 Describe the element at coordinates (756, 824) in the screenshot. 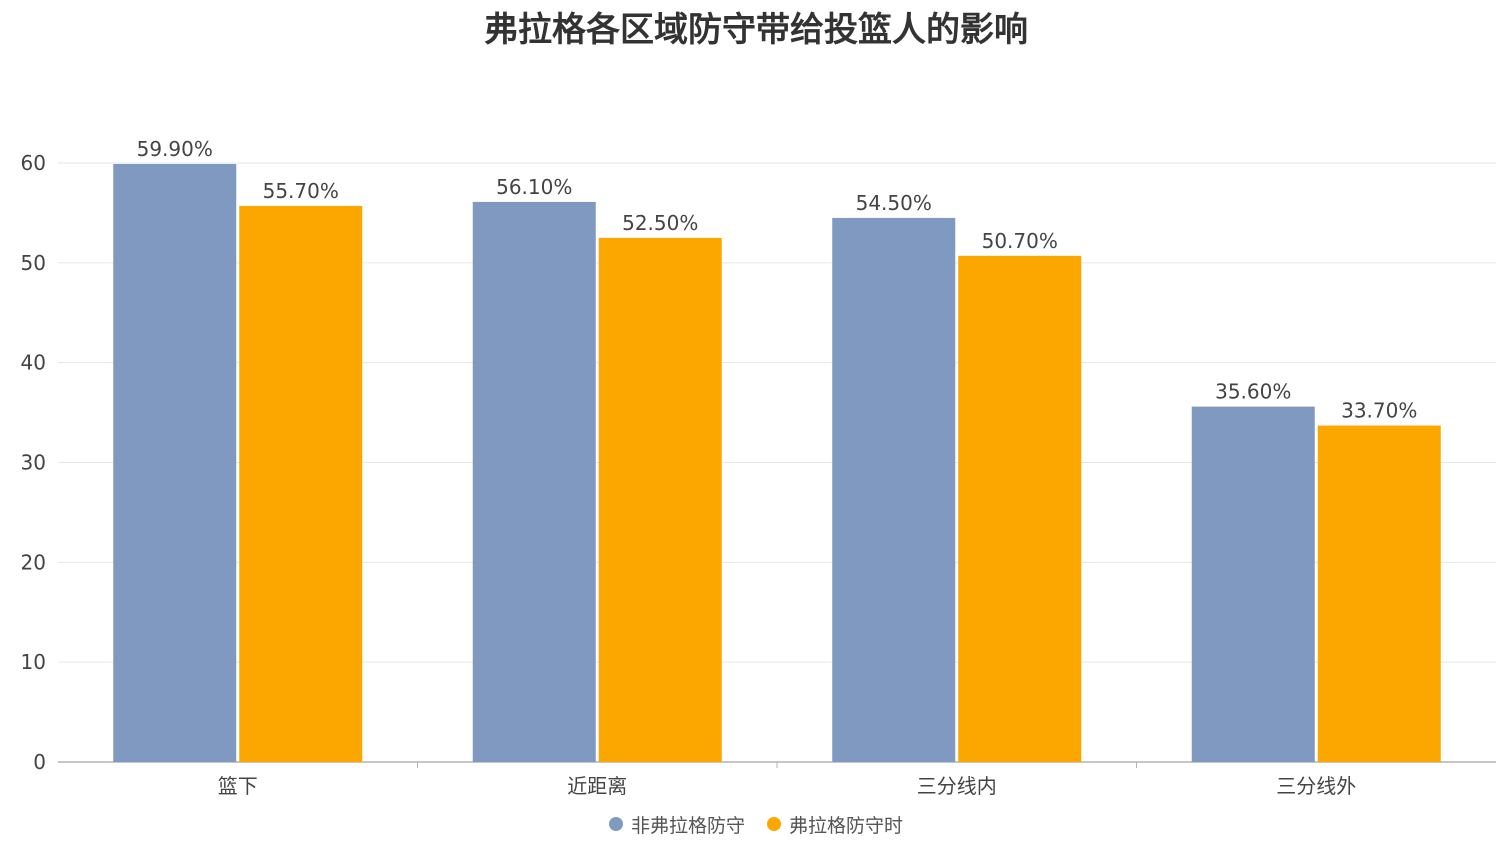

I see `chart-legend: 非弗拉格防守 弗拉格防守时` at that location.